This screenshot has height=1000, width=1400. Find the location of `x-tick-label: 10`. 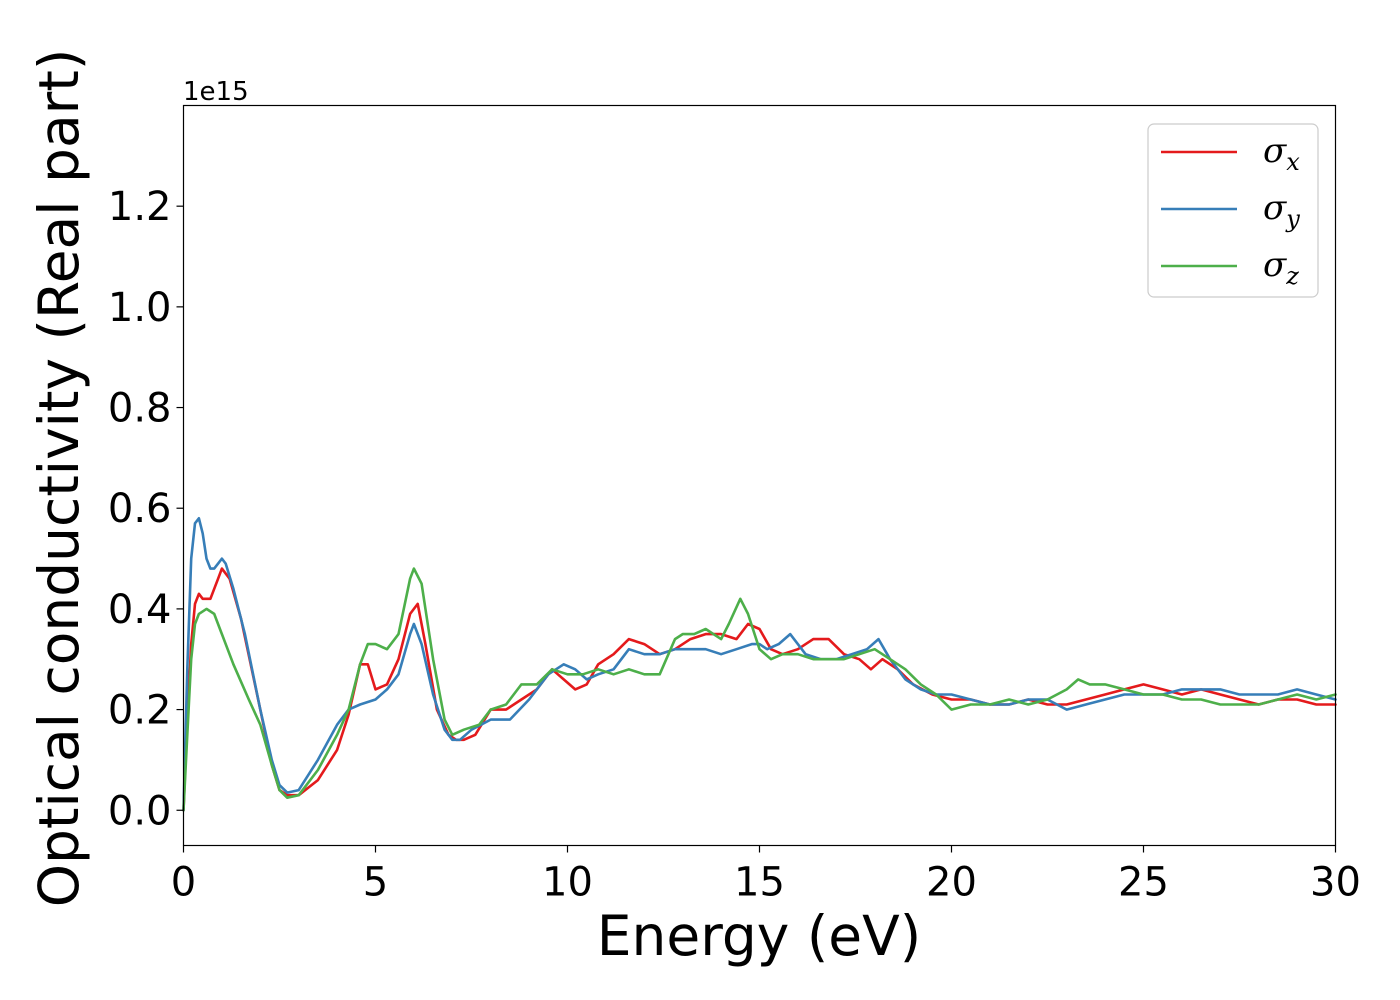

x-tick-label: 10 is located at coordinates (567, 883).